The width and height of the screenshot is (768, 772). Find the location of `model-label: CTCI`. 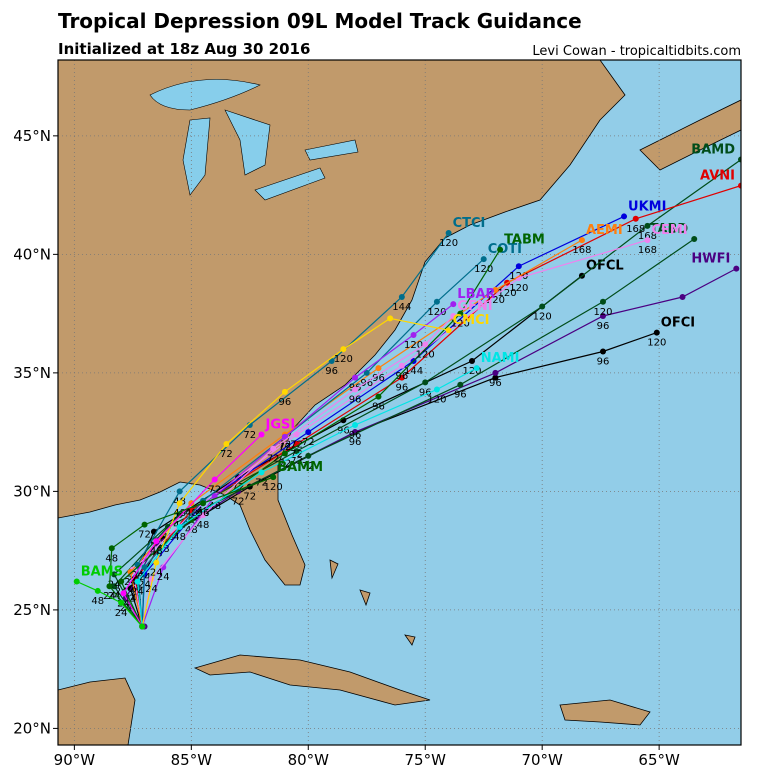

model-label: CTCI is located at coordinates (469, 223).